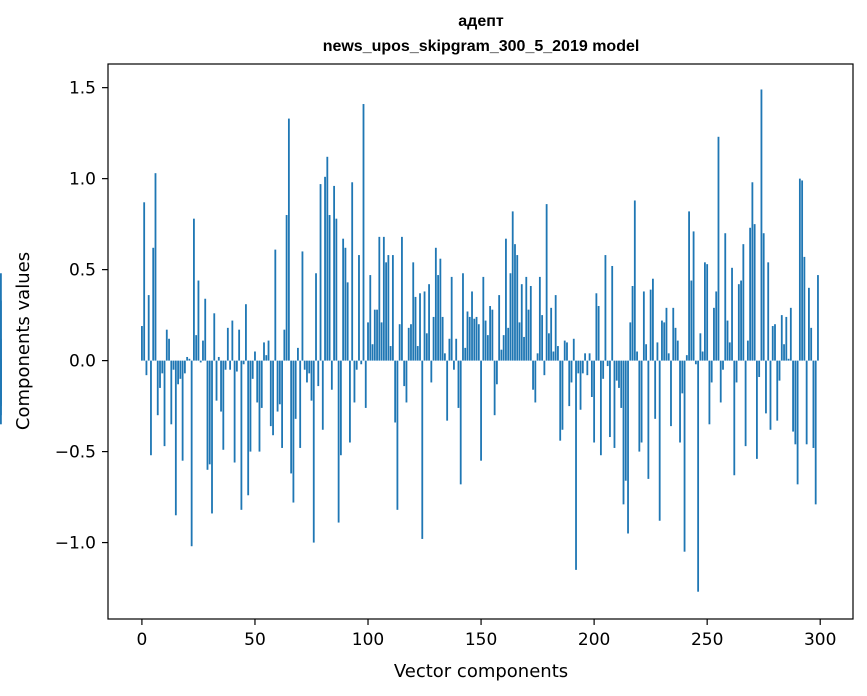 Image resolution: width=867 pixels, height=696 pixels. Describe the element at coordinates (75, 544) in the screenshot. I see `y-tick-label--1: −1.0` at that location.